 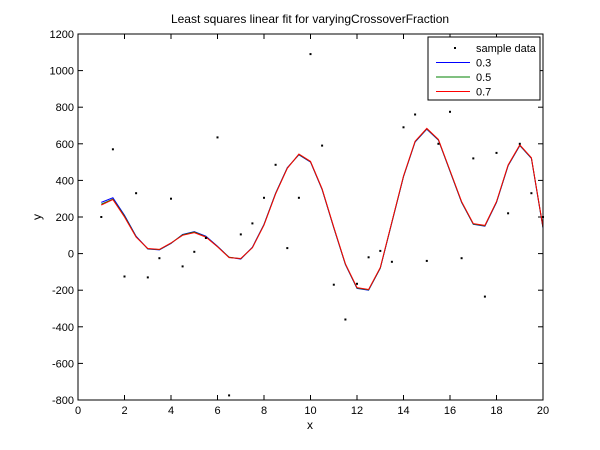 I want to click on x-tick-label: 14, so click(x=403, y=411).